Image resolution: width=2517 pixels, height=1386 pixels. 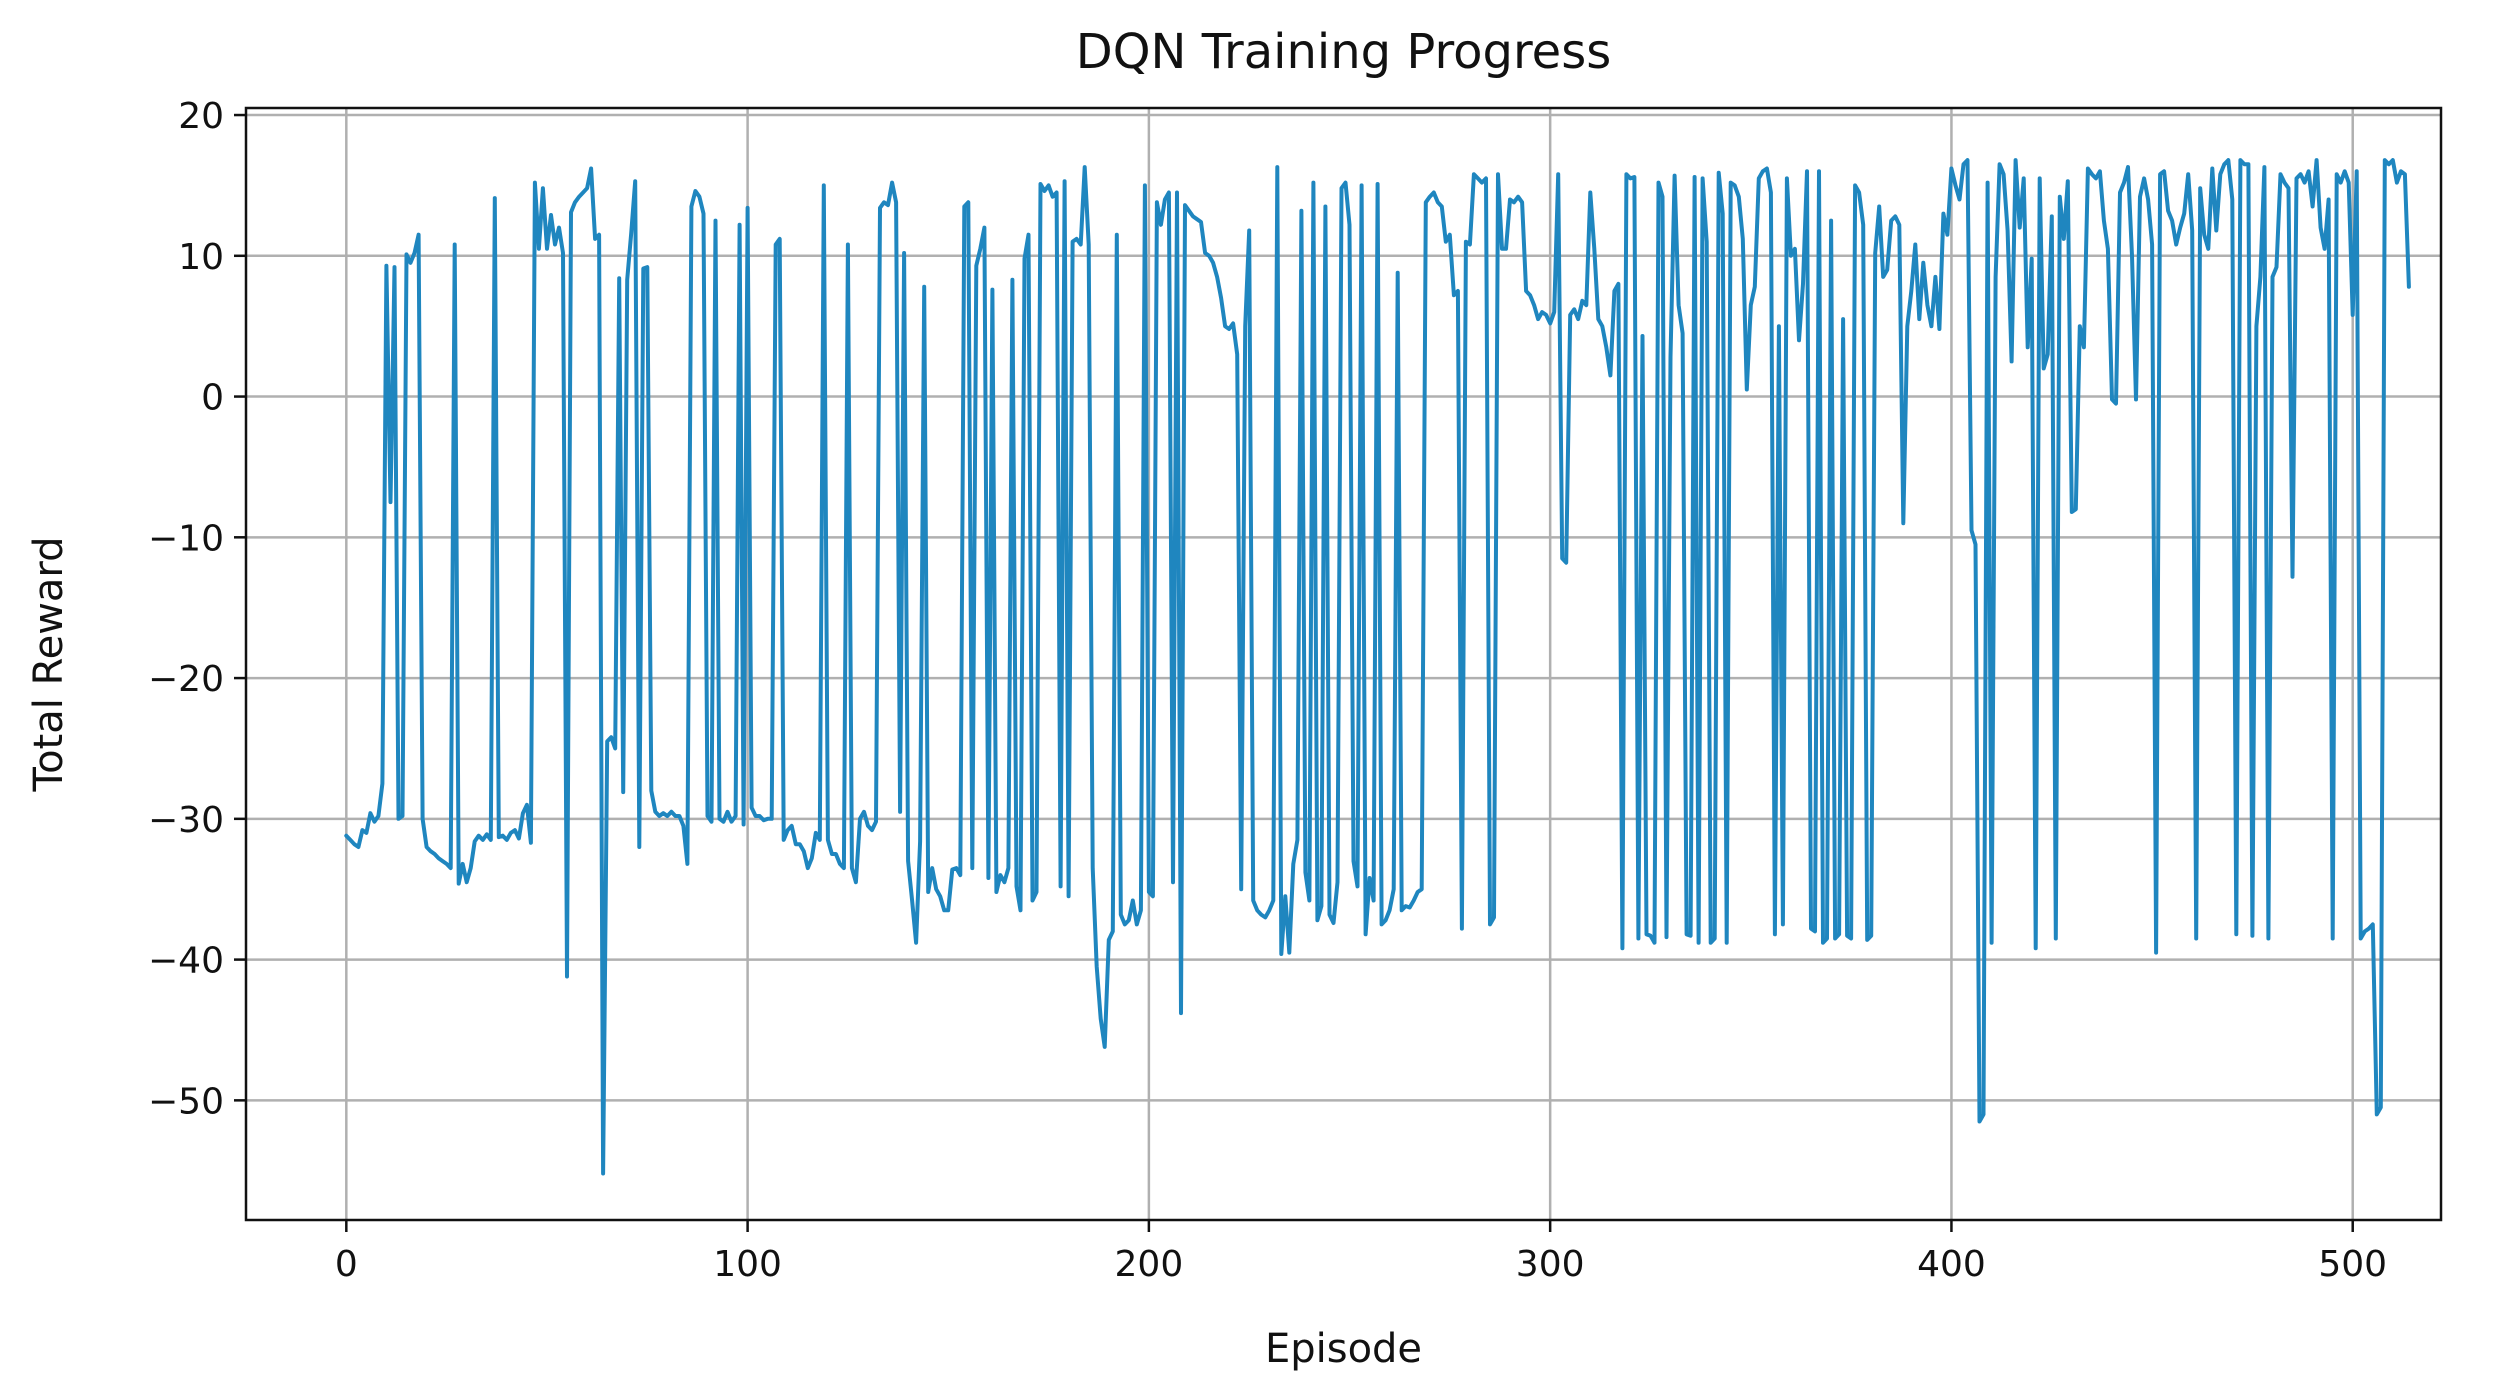 What do you see at coordinates (1343, 52) in the screenshot?
I see `chart-title: DQN Training Progress` at bounding box center [1343, 52].